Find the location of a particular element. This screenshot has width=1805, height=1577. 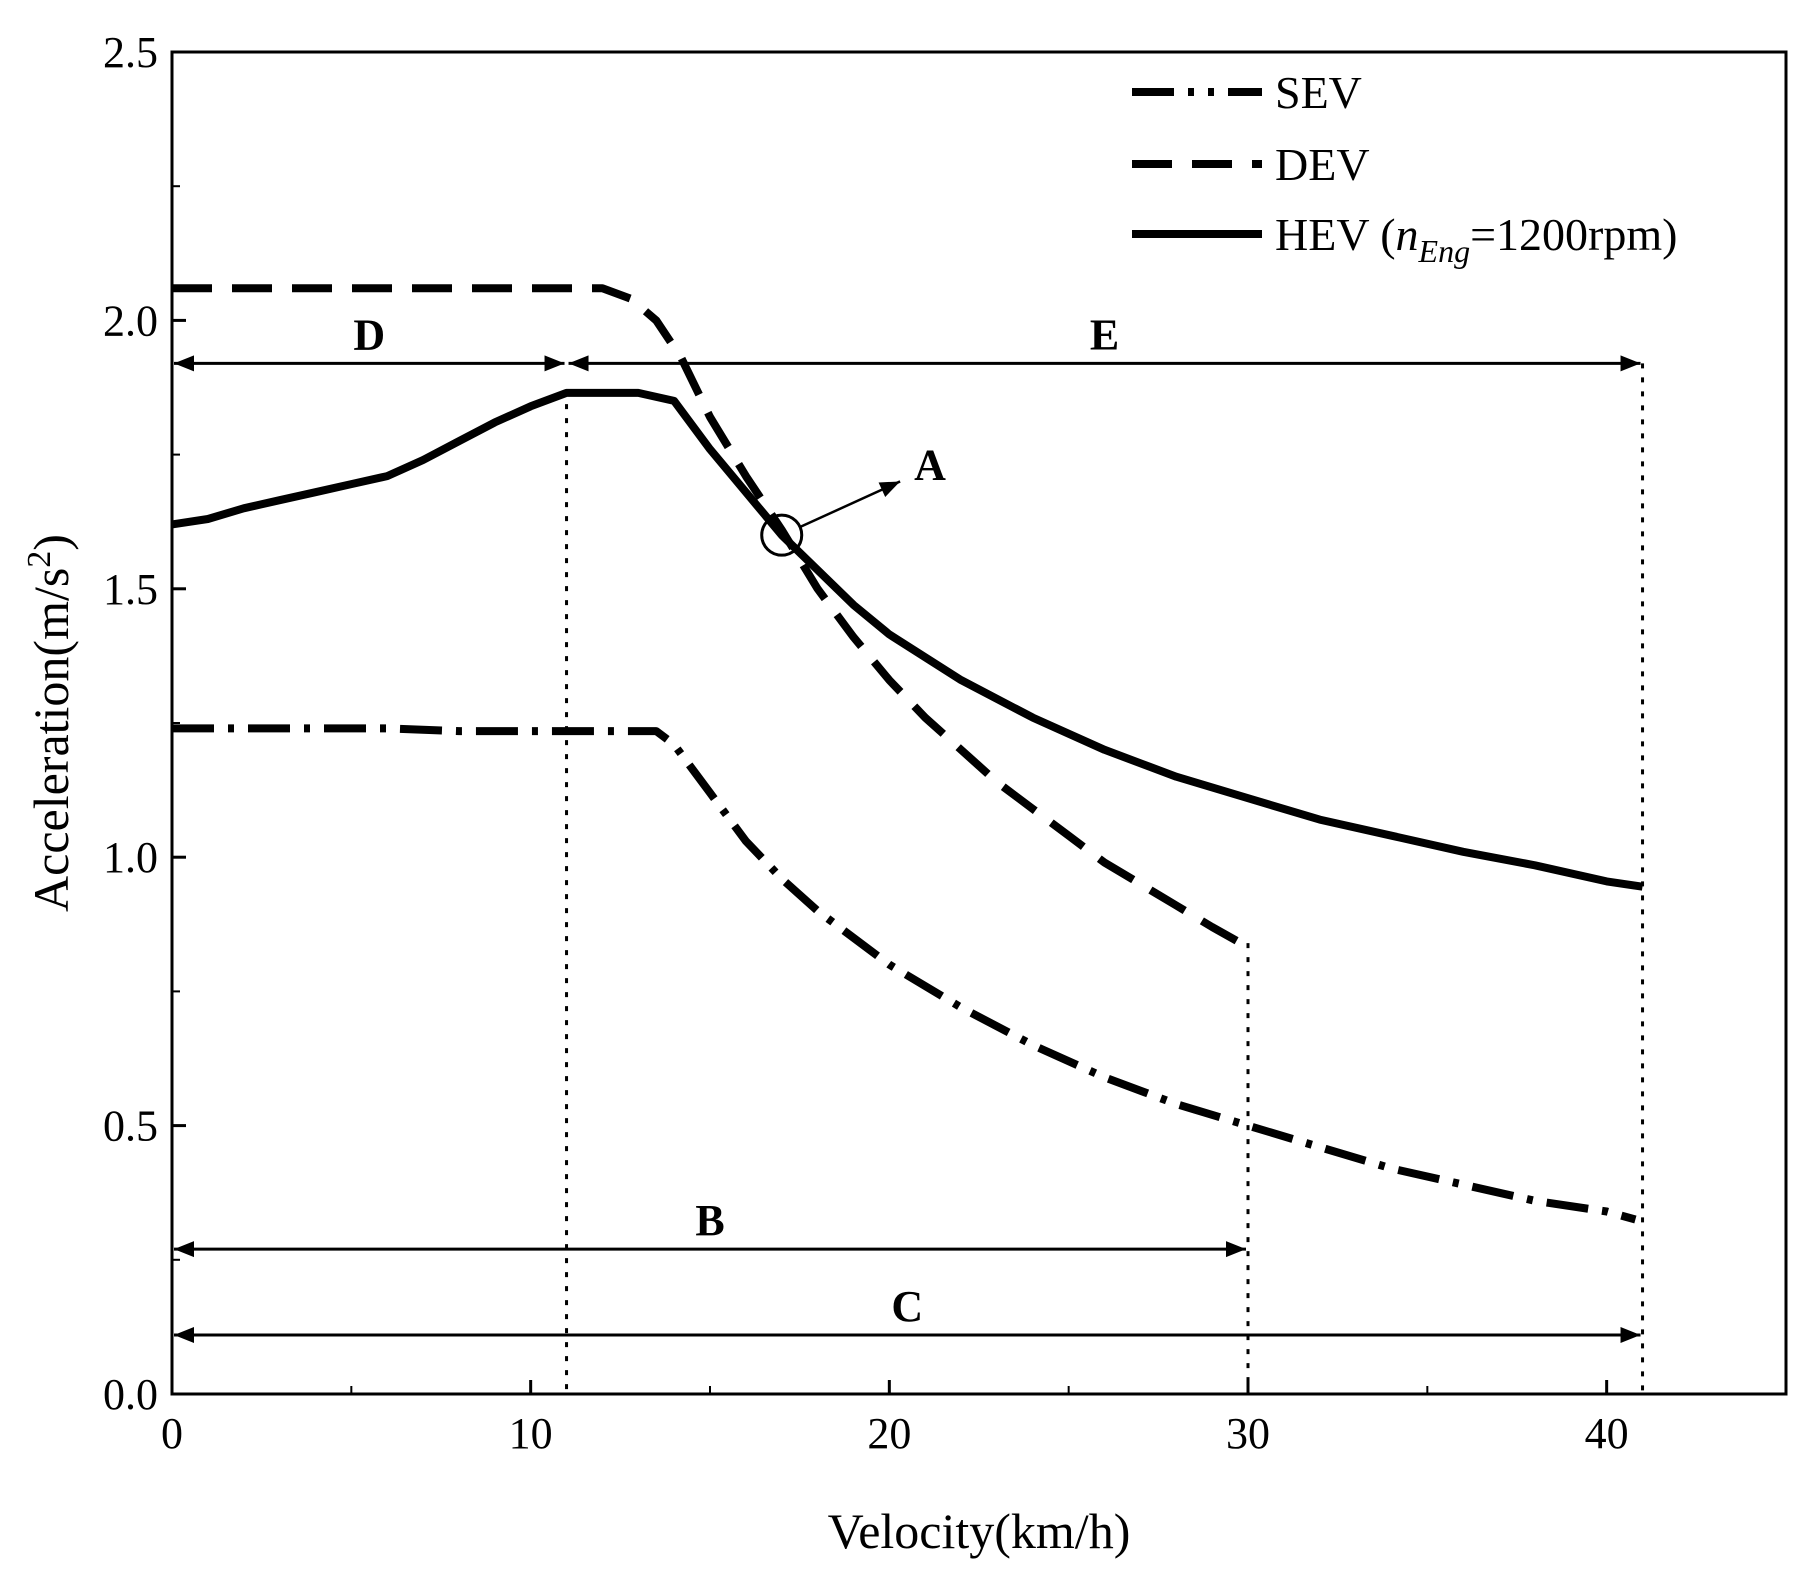

x-tick-label: 10 is located at coordinates (531, 1433).